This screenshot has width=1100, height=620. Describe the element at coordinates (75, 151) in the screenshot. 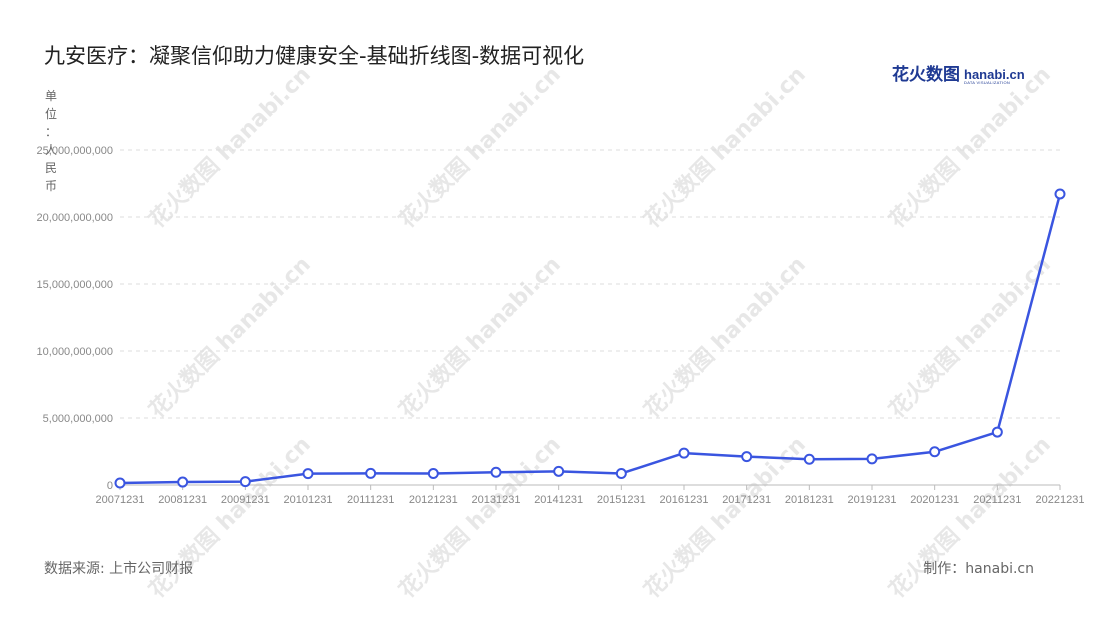

I see `y-tick-label: 25,000,000,000` at that location.